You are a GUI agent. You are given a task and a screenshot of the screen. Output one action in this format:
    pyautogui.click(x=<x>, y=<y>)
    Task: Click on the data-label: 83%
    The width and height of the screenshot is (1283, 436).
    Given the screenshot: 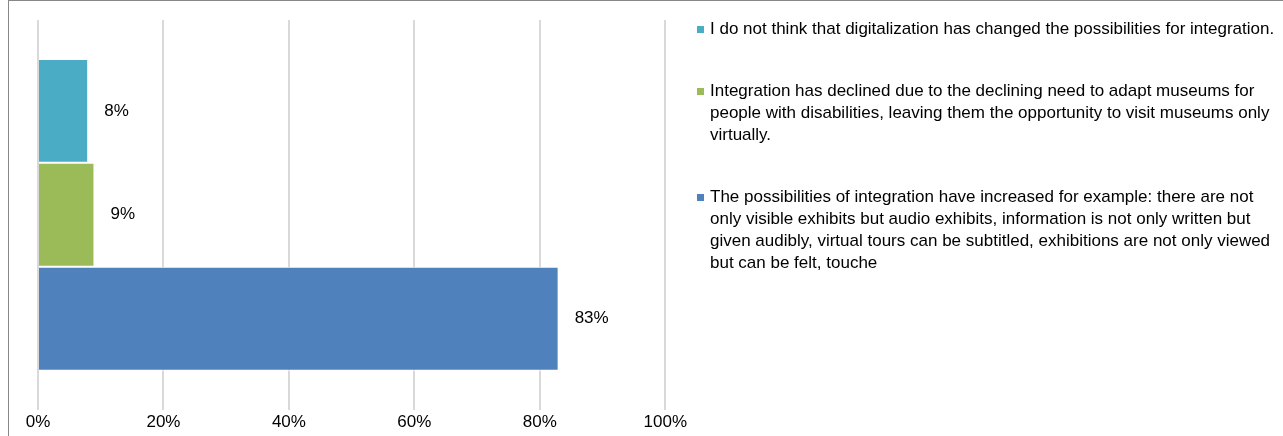 What is the action you would take?
    pyautogui.click(x=591, y=318)
    